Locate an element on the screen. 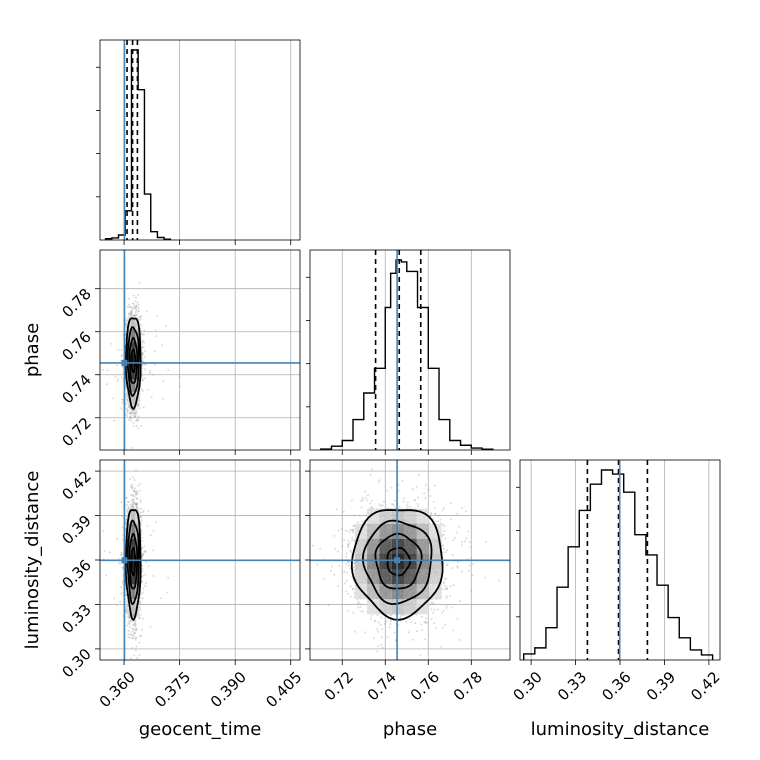 The width and height of the screenshot is (760, 760). histogram-geocent_time is located at coordinates (198, 142).